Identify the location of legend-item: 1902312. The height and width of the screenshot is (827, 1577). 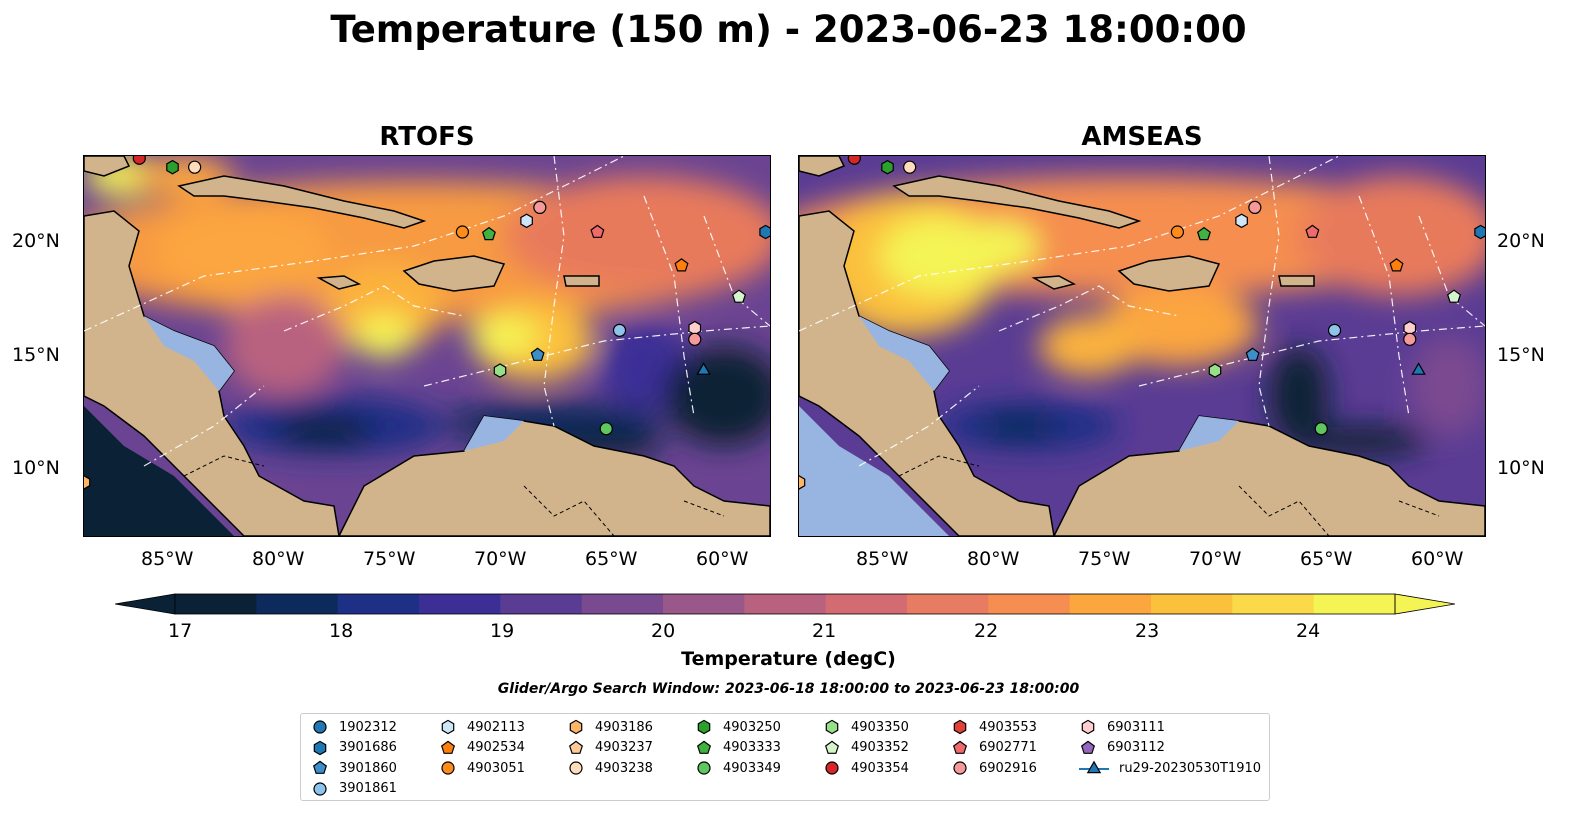
(354, 727).